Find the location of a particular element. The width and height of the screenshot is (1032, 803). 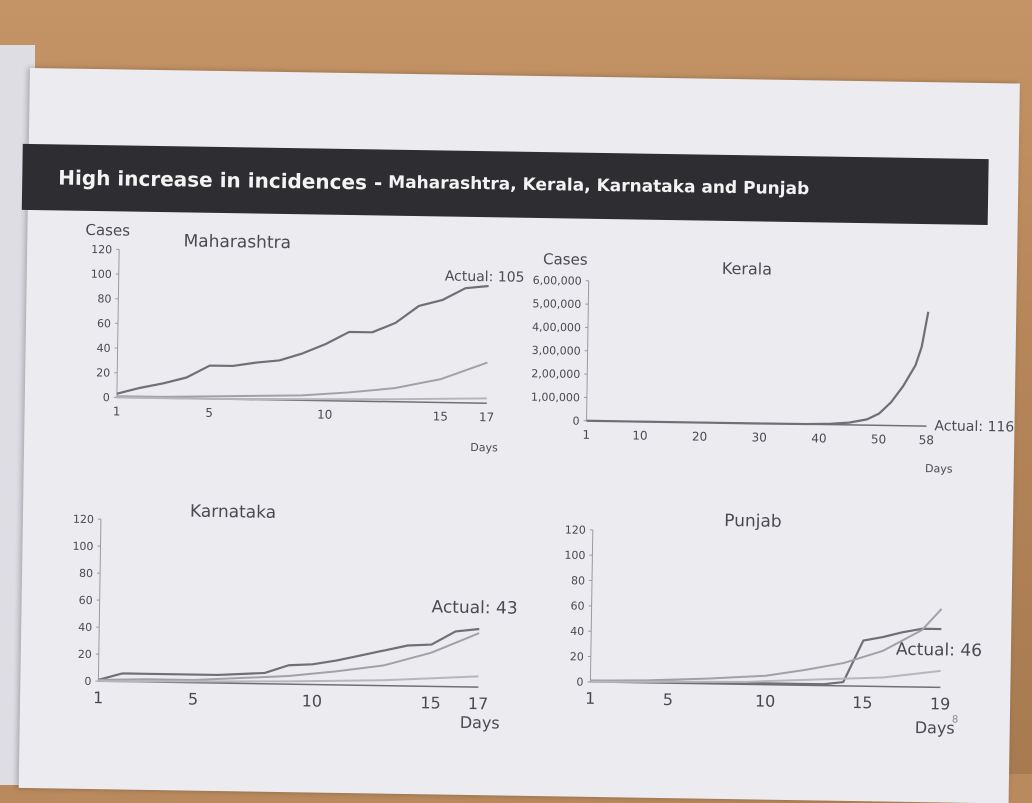

y-tick-label: 5,00,000 is located at coordinates (556, 304).